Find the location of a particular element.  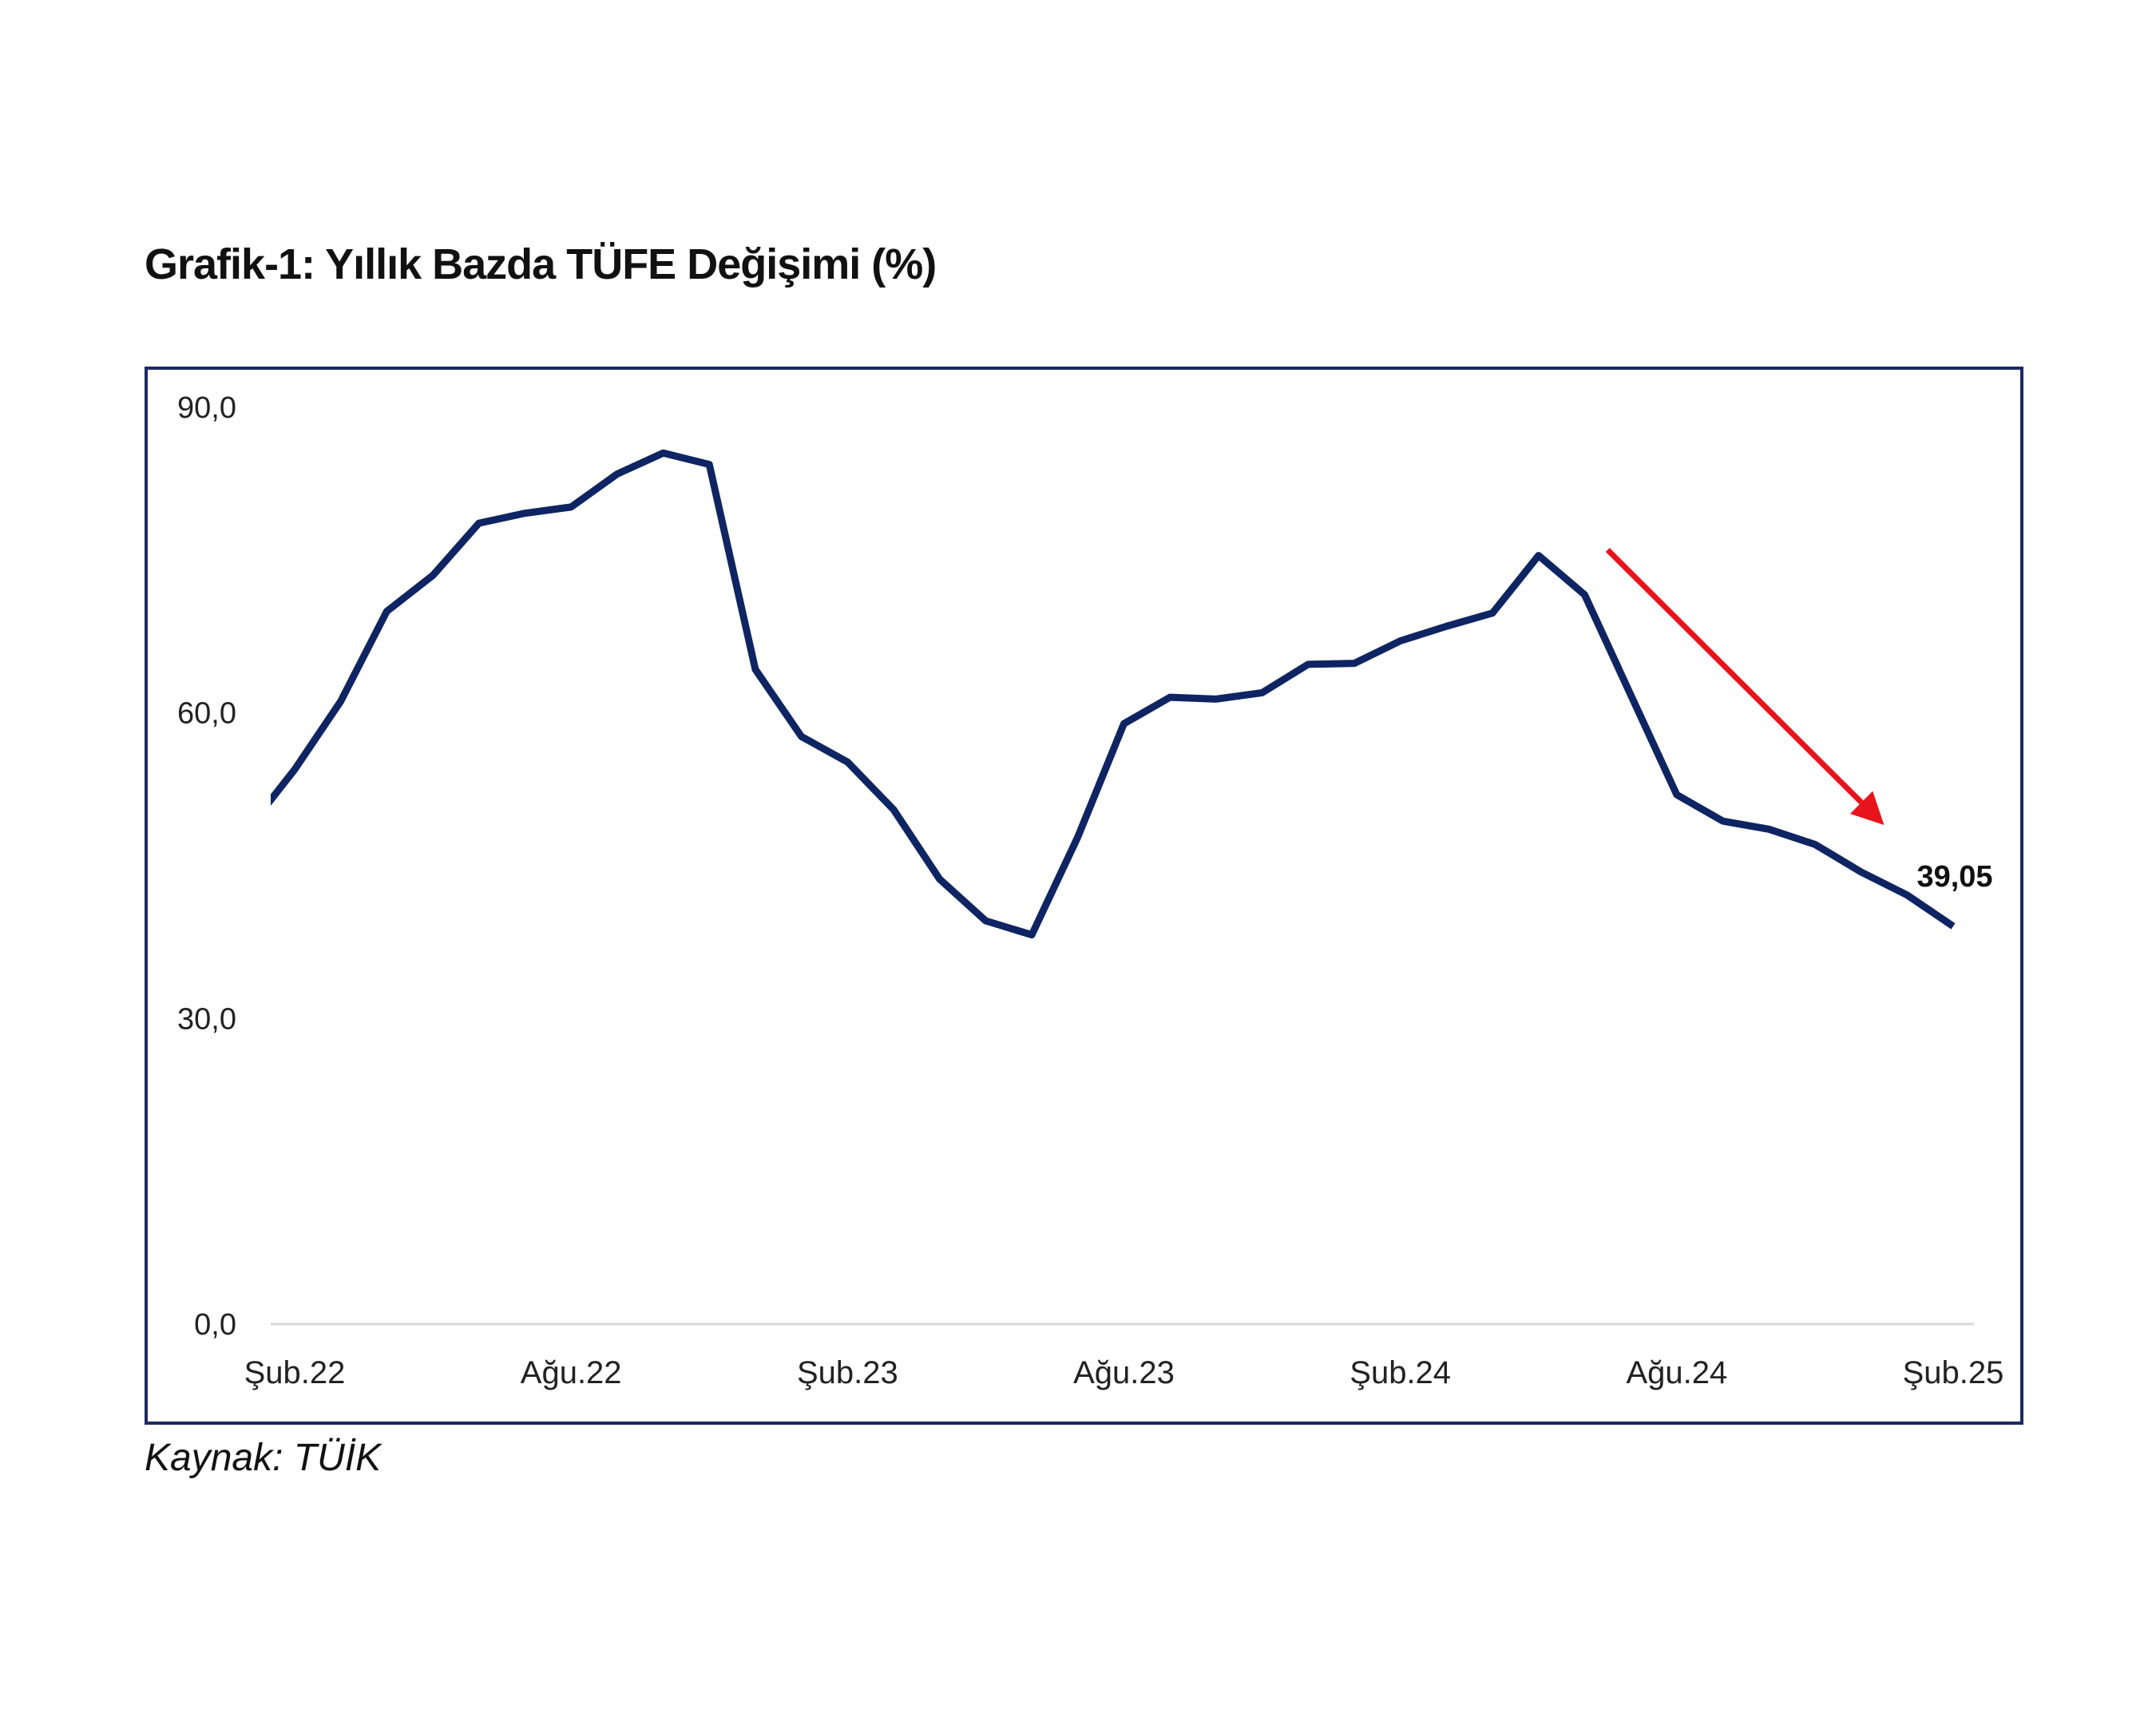

chart-title: Grafik-1: Yıllık Bazda TÜFE Değişimi (%) is located at coordinates (541, 264).